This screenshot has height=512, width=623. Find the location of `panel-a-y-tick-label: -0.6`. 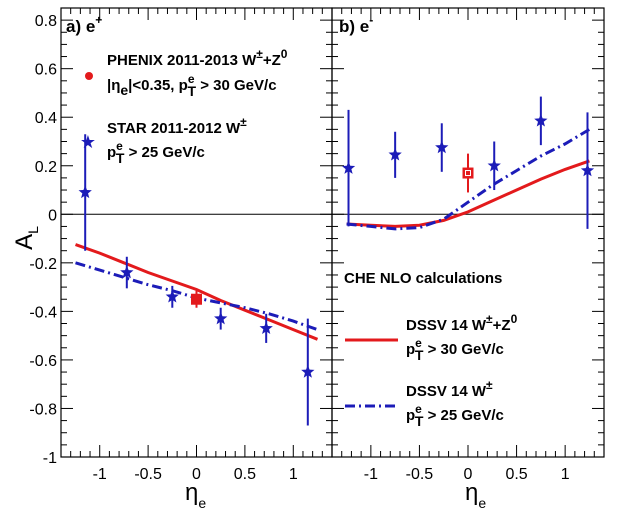

panel-a-y-tick-label: -0.6 is located at coordinates (43, 361).